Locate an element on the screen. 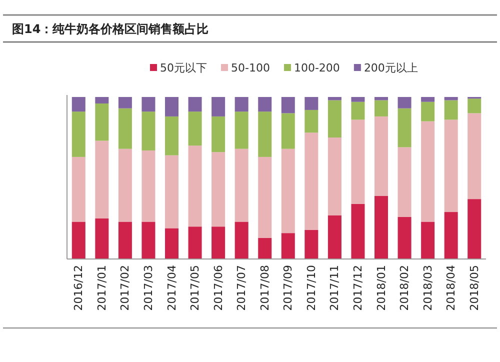 The width and height of the screenshot is (500, 362). x-tick-label: 2017/05 is located at coordinates (195, 288).